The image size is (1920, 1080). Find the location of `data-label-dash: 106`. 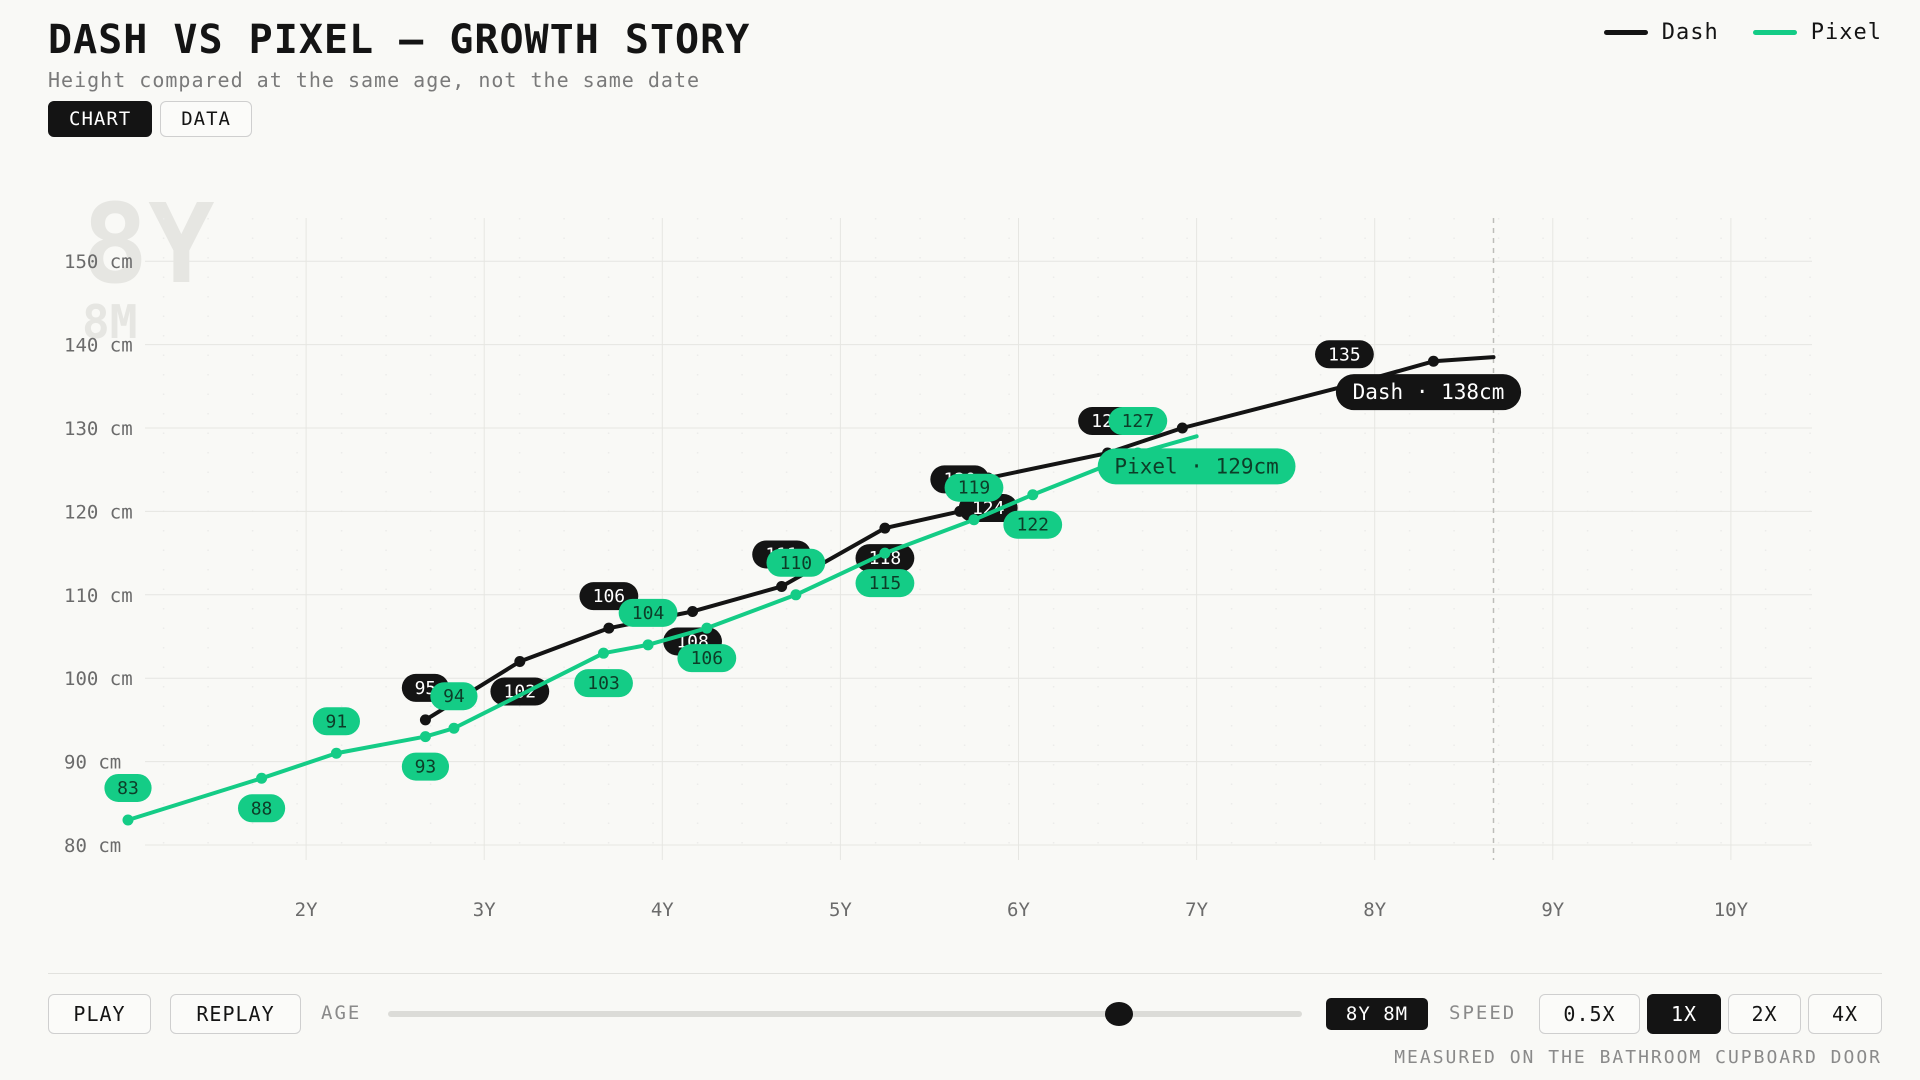

data-label-dash: 106 is located at coordinates (609, 596).